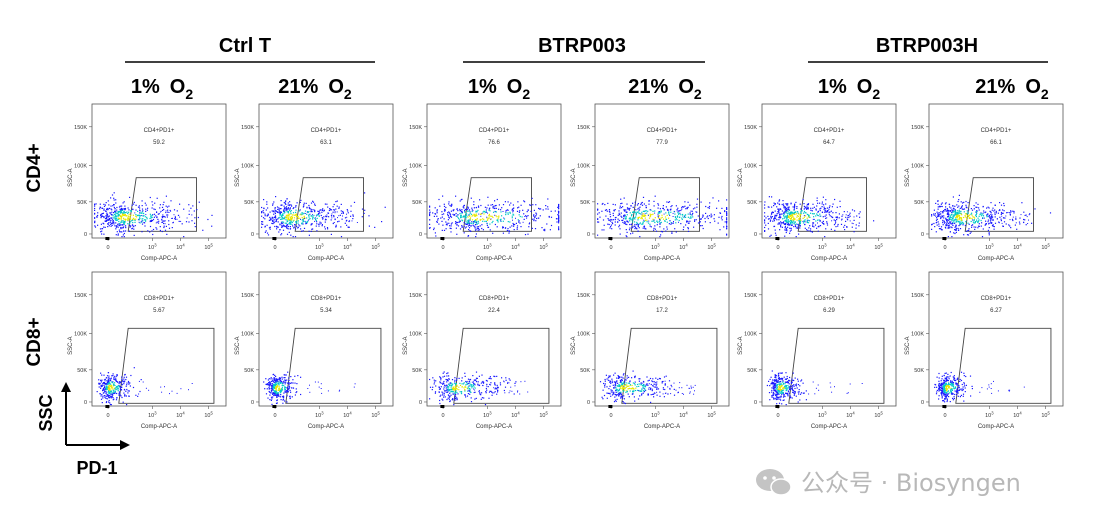  I want to click on x-axis-title: Comp-APC-A, so click(326, 259).